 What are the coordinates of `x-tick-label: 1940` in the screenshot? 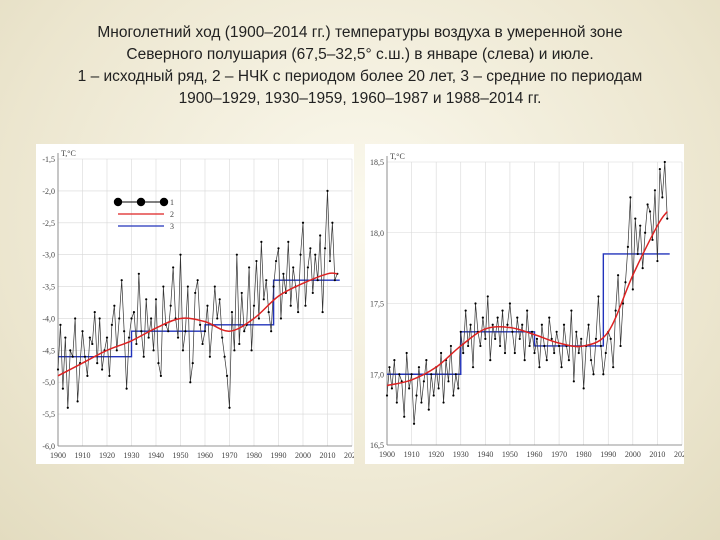 It's located at (485, 454).